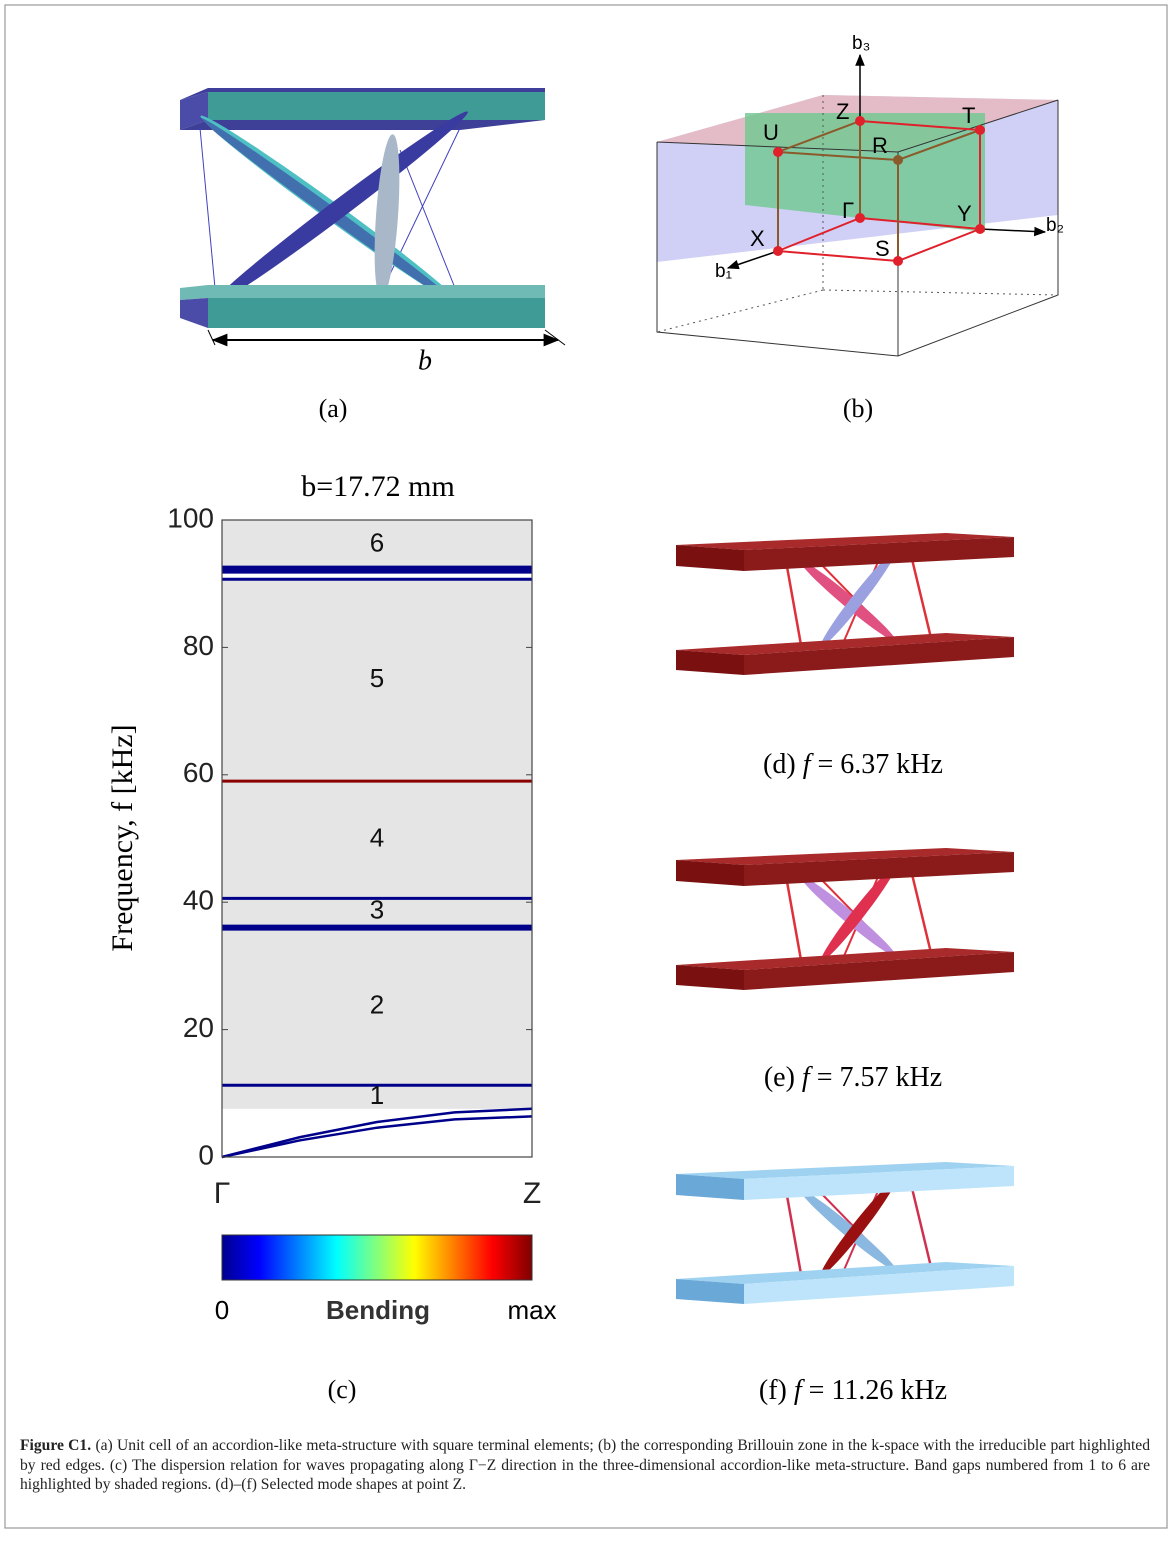 Image resolution: width=1173 pixels, height=1553 pixels. What do you see at coordinates (853, 1390) in the screenshot?
I see `mode-caption: (f) f = 11.26 kHz` at bounding box center [853, 1390].